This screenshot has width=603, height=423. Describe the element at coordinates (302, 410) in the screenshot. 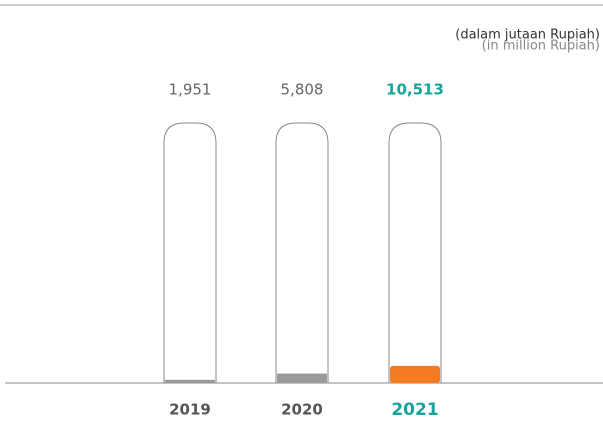

I see `x-tick-label: 2020` at that location.